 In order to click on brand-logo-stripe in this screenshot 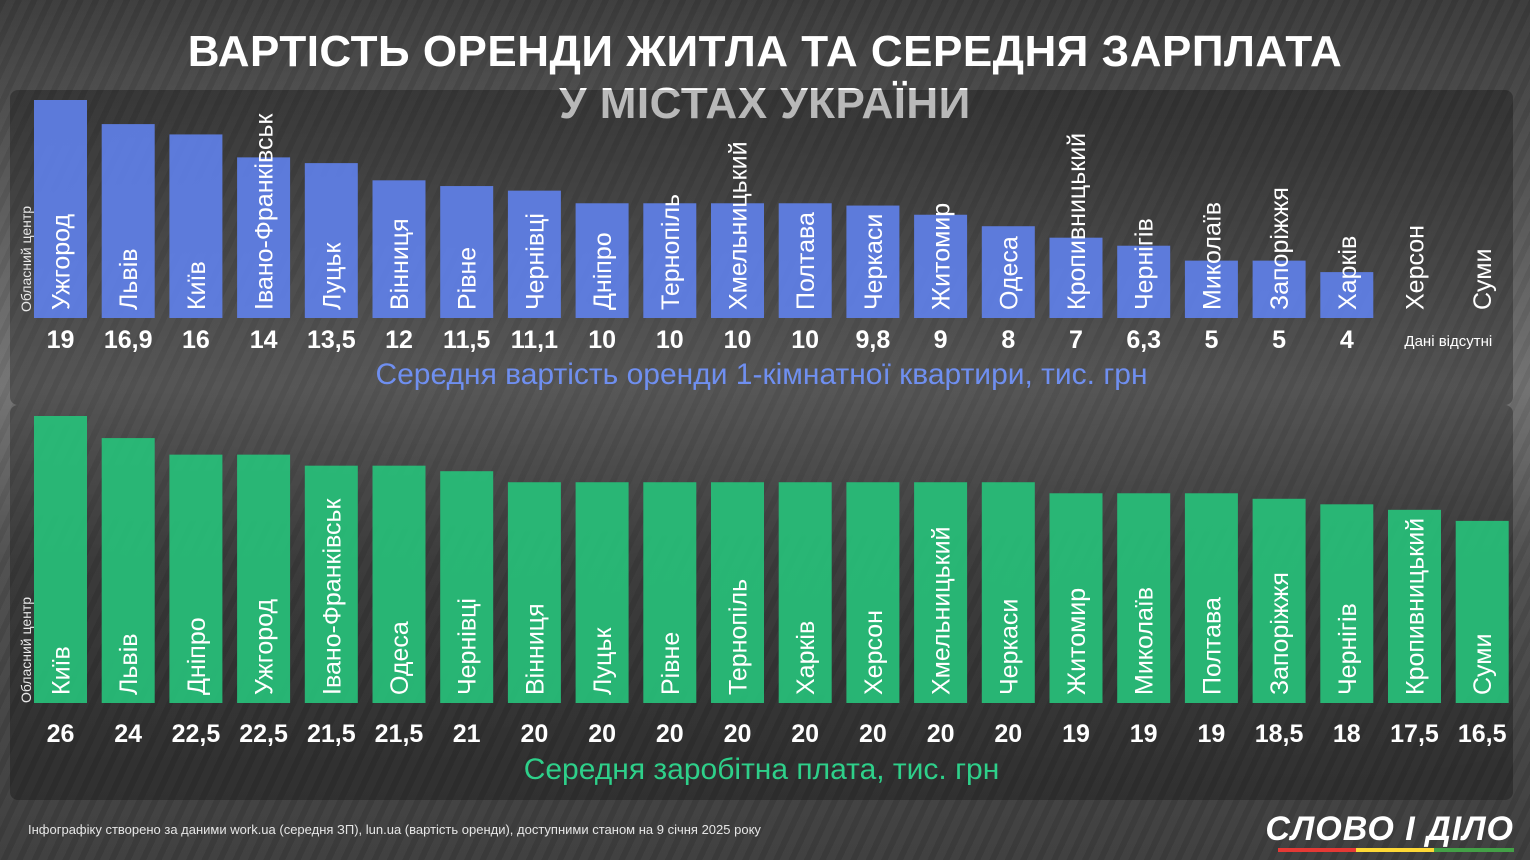, I will do `click(1396, 850)`.